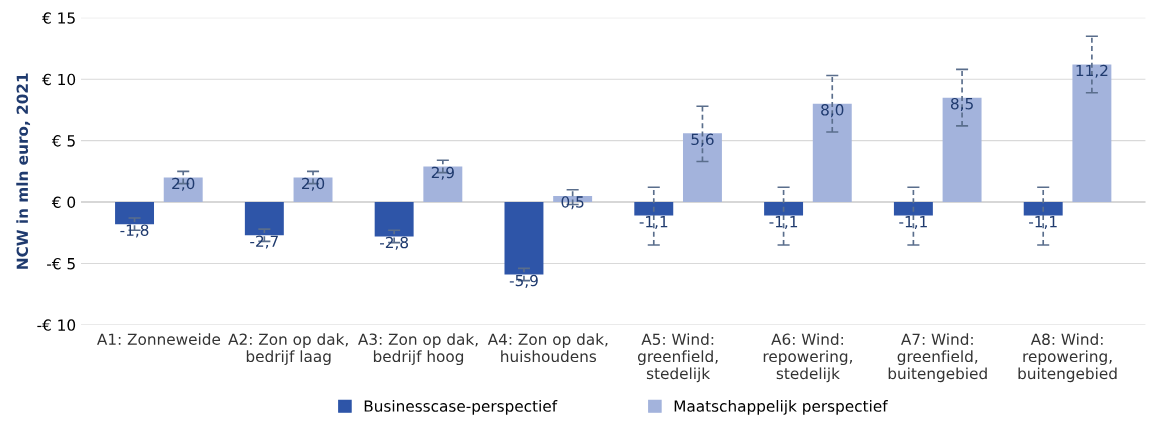 This screenshot has width=1157, height=445. Describe the element at coordinates (63, 141) in the screenshot. I see `y-tick-label: € 5` at that location.